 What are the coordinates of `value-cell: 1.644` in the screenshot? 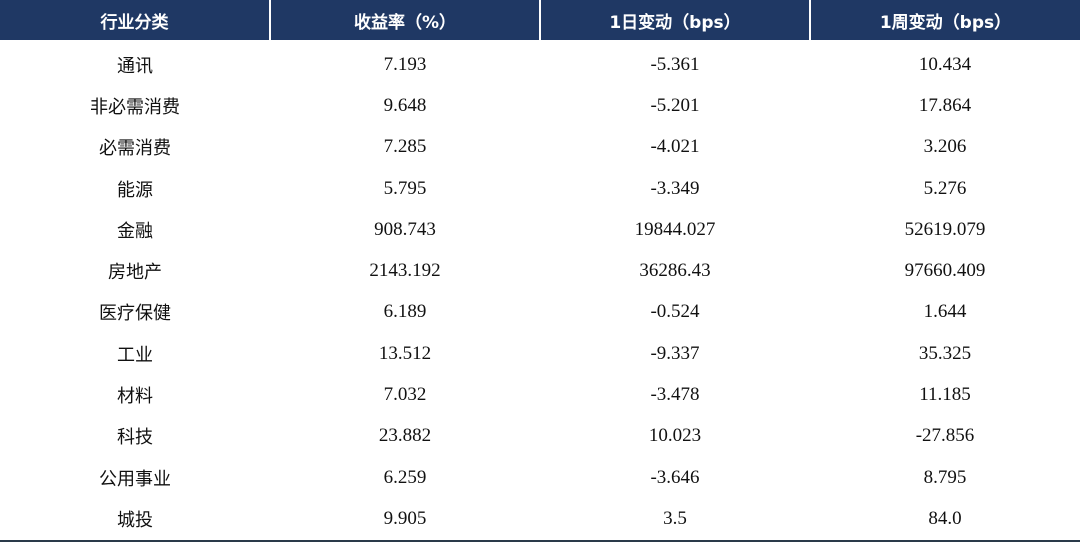 It's located at (945, 312).